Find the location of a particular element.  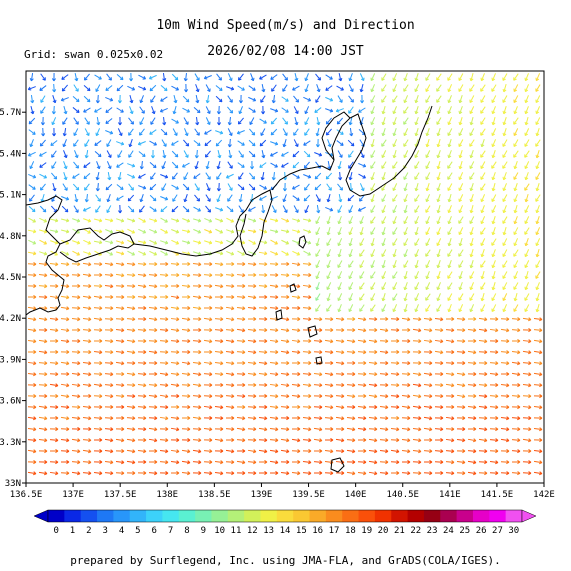

colorbar-label: 8 is located at coordinates (186, 531).